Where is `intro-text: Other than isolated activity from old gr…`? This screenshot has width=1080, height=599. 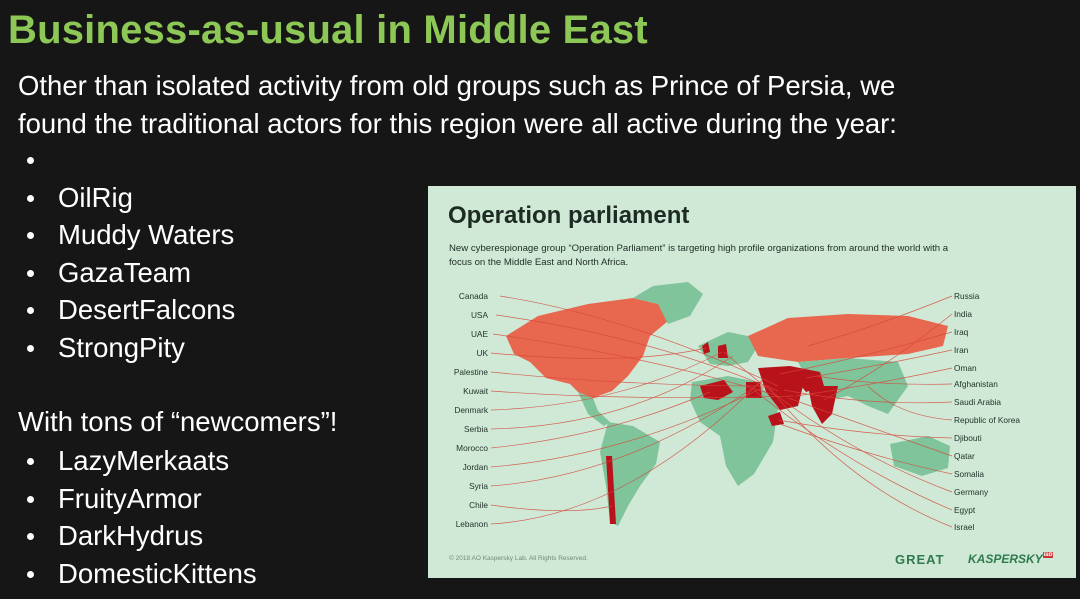
intro-text: Other than isolated activity from old gr… is located at coordinates (548, 105).